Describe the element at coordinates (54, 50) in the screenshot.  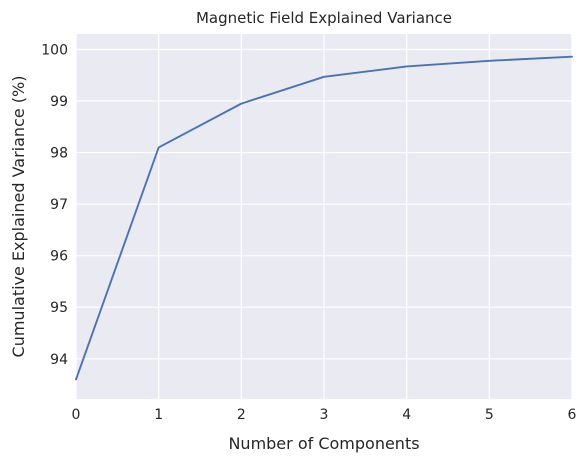
I see `y-tick-label: 100` at that location.